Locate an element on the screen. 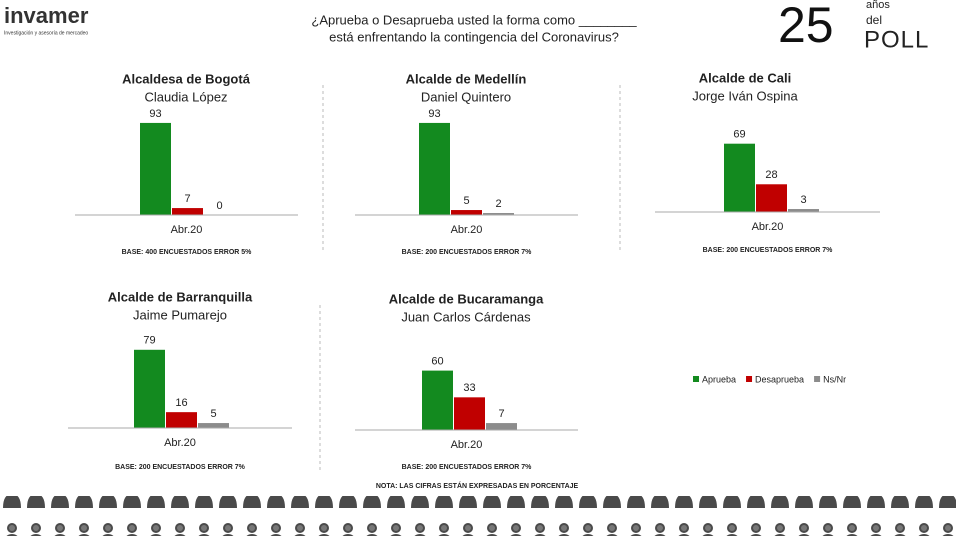 This screenshot has width=956, height=541. badge-number: 25 is located at coordinates (806, 26).